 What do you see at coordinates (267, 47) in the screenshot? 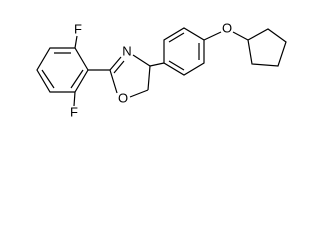
I see `cyclopentane-ring` at bounding box center [267, 47].